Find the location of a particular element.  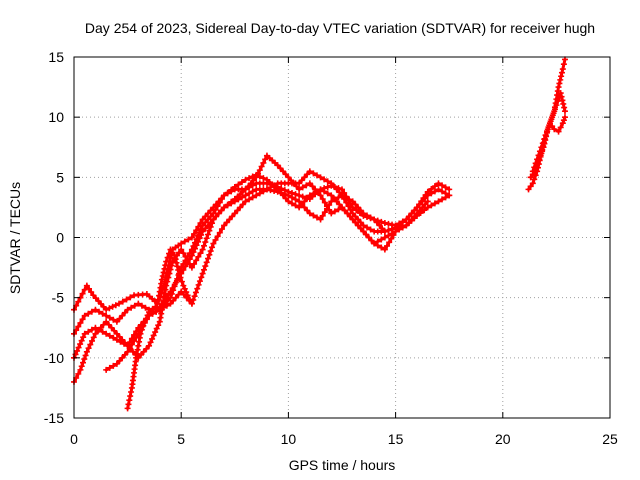

y-tick-label: 0 is located at coordinates (60, 238).